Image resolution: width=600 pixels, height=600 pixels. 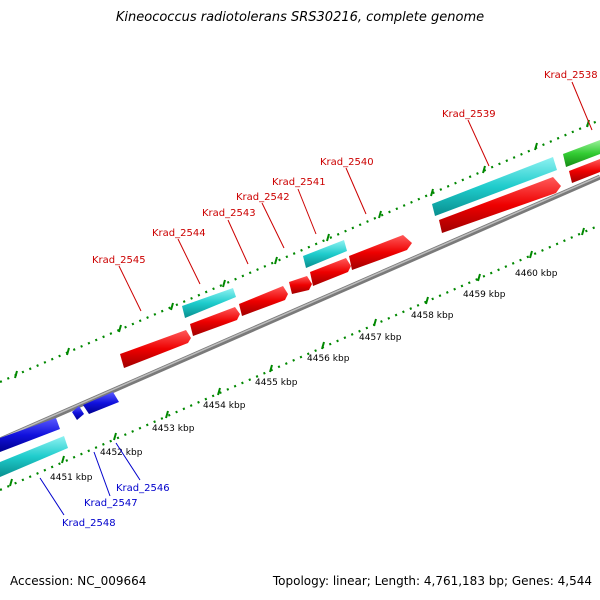 What do you see at coordinates (179, 233) in the screenshot?
I see `gene-label-krad-2544: Krad_2544` at bounding box center [179, 233].